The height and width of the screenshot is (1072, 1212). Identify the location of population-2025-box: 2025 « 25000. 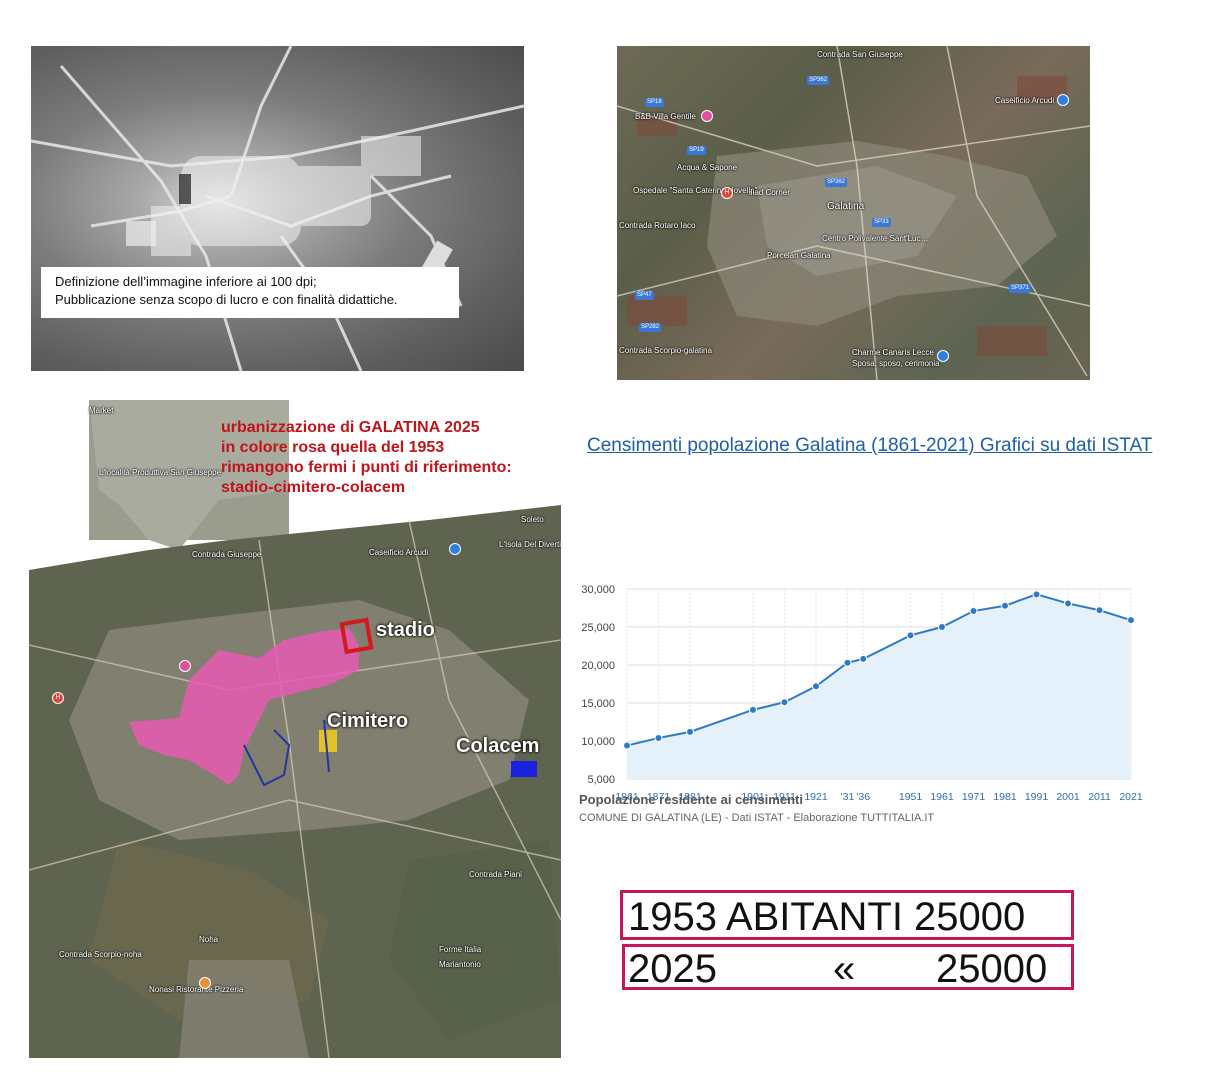
(848, 967).